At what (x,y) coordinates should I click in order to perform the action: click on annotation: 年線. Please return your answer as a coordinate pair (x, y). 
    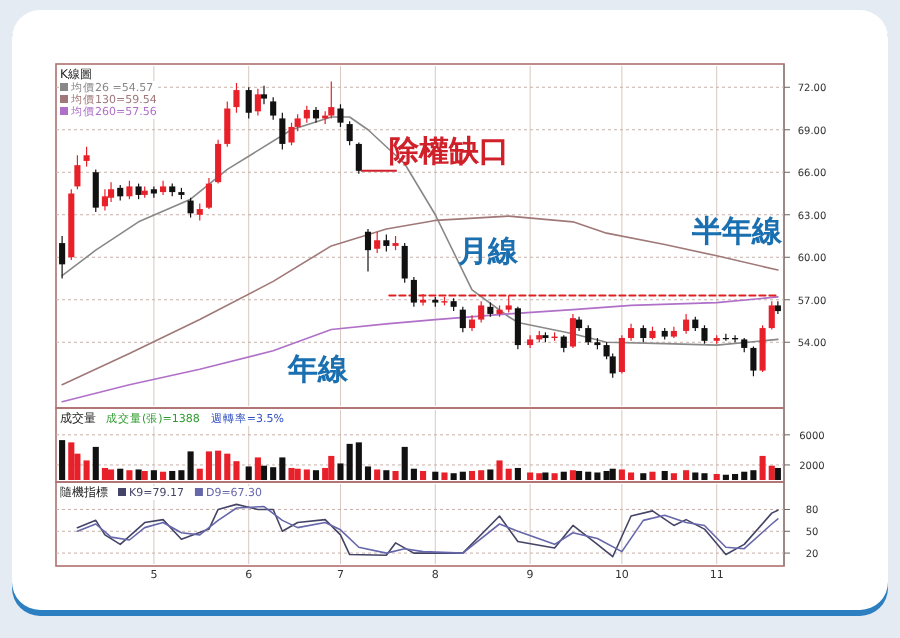
    Looking at the image, I should click on (317, 369).